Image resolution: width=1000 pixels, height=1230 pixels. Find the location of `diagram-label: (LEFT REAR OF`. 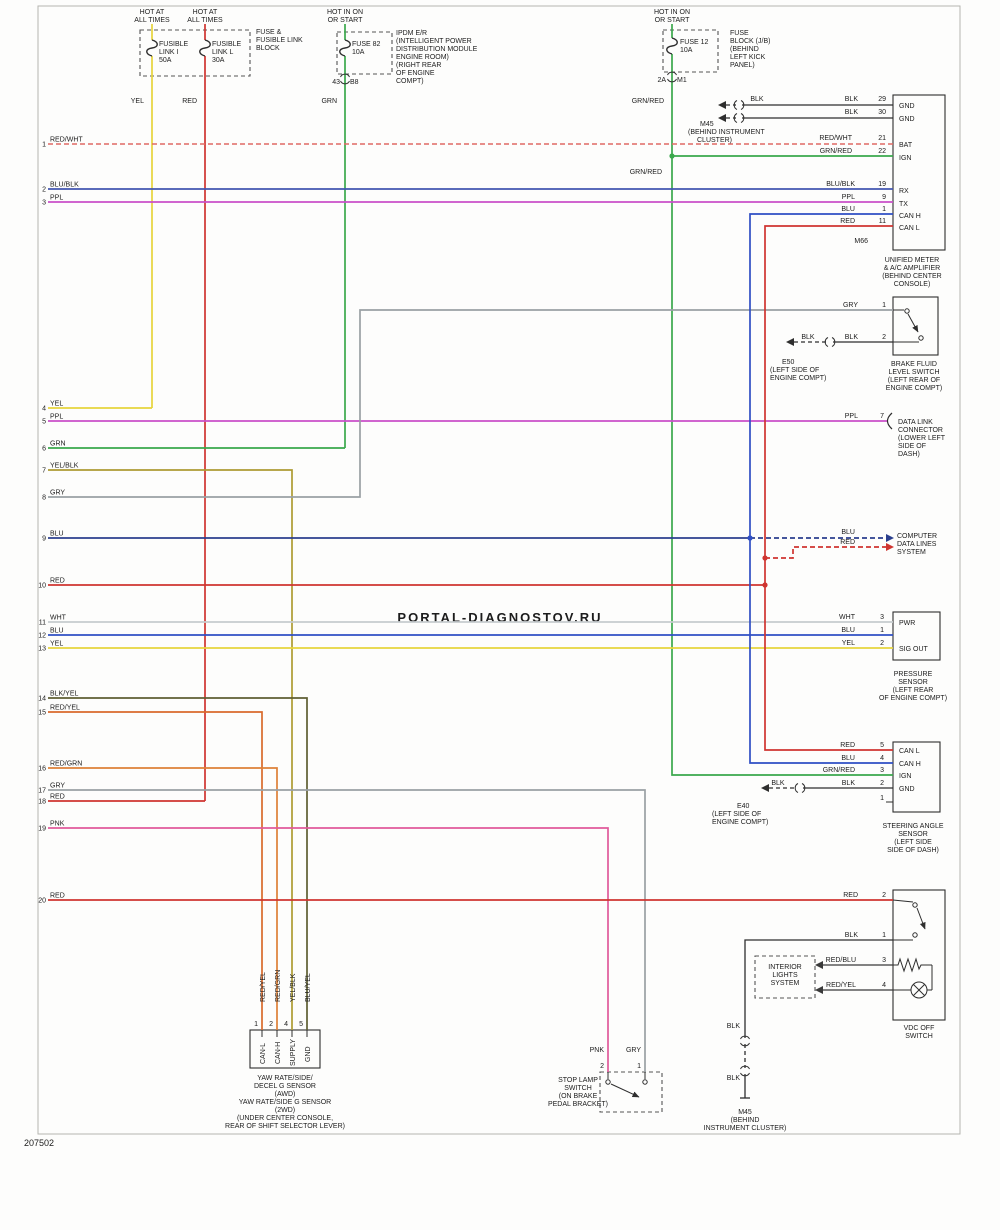

diagram-label: (LEFT REAR OF is located at coordinates (914, 380).